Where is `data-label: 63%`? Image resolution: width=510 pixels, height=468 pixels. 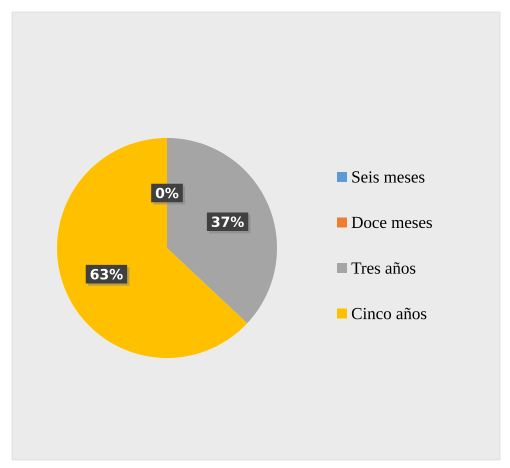
data-label: 63% is located at coordinates (106, 274).